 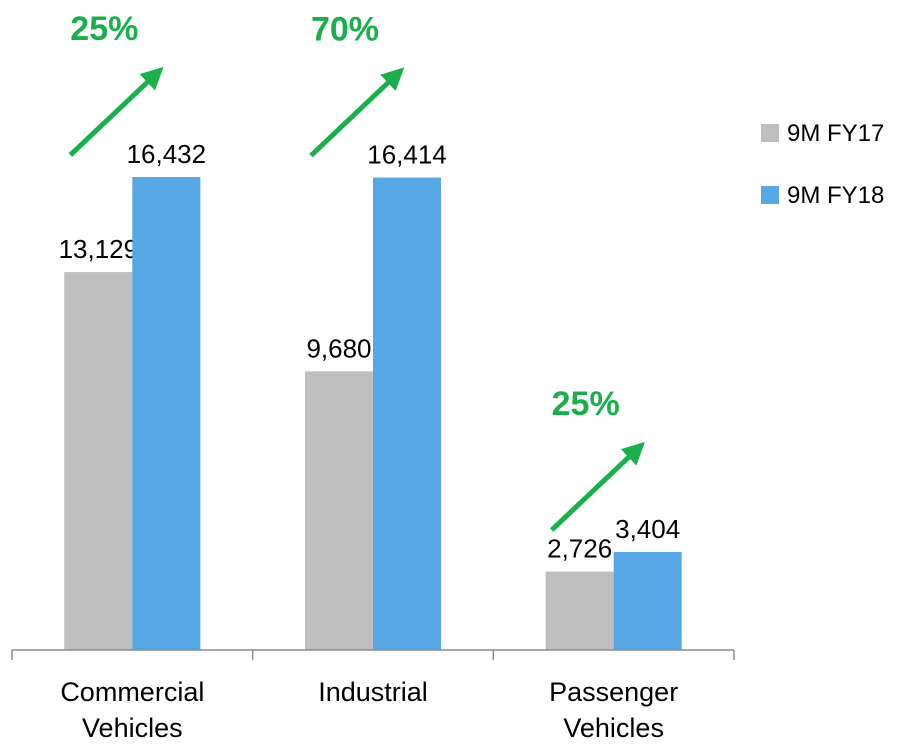 I want to click on x-tick-label-0: Commercial Vehicles, so click(x=132, y=710).